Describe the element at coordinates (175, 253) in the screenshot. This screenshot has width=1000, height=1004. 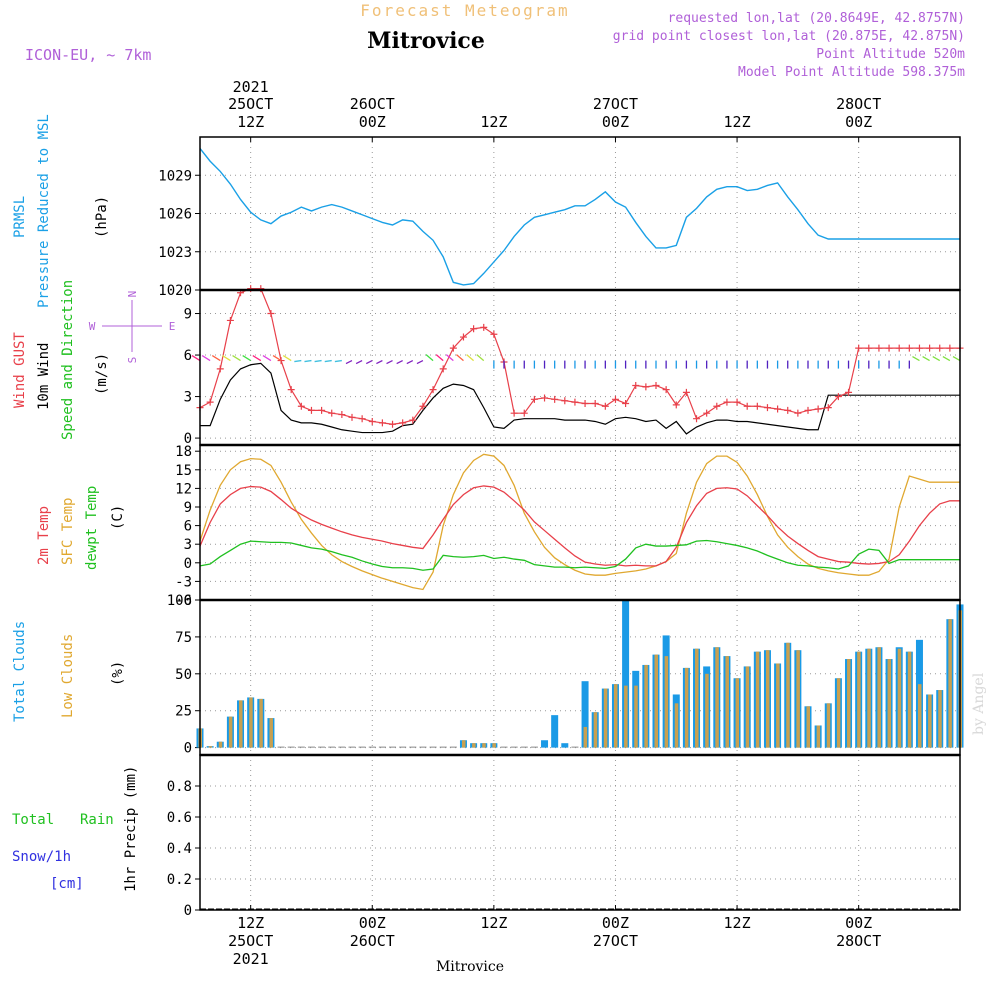
I see `y-tick-label: 1023` at that location.